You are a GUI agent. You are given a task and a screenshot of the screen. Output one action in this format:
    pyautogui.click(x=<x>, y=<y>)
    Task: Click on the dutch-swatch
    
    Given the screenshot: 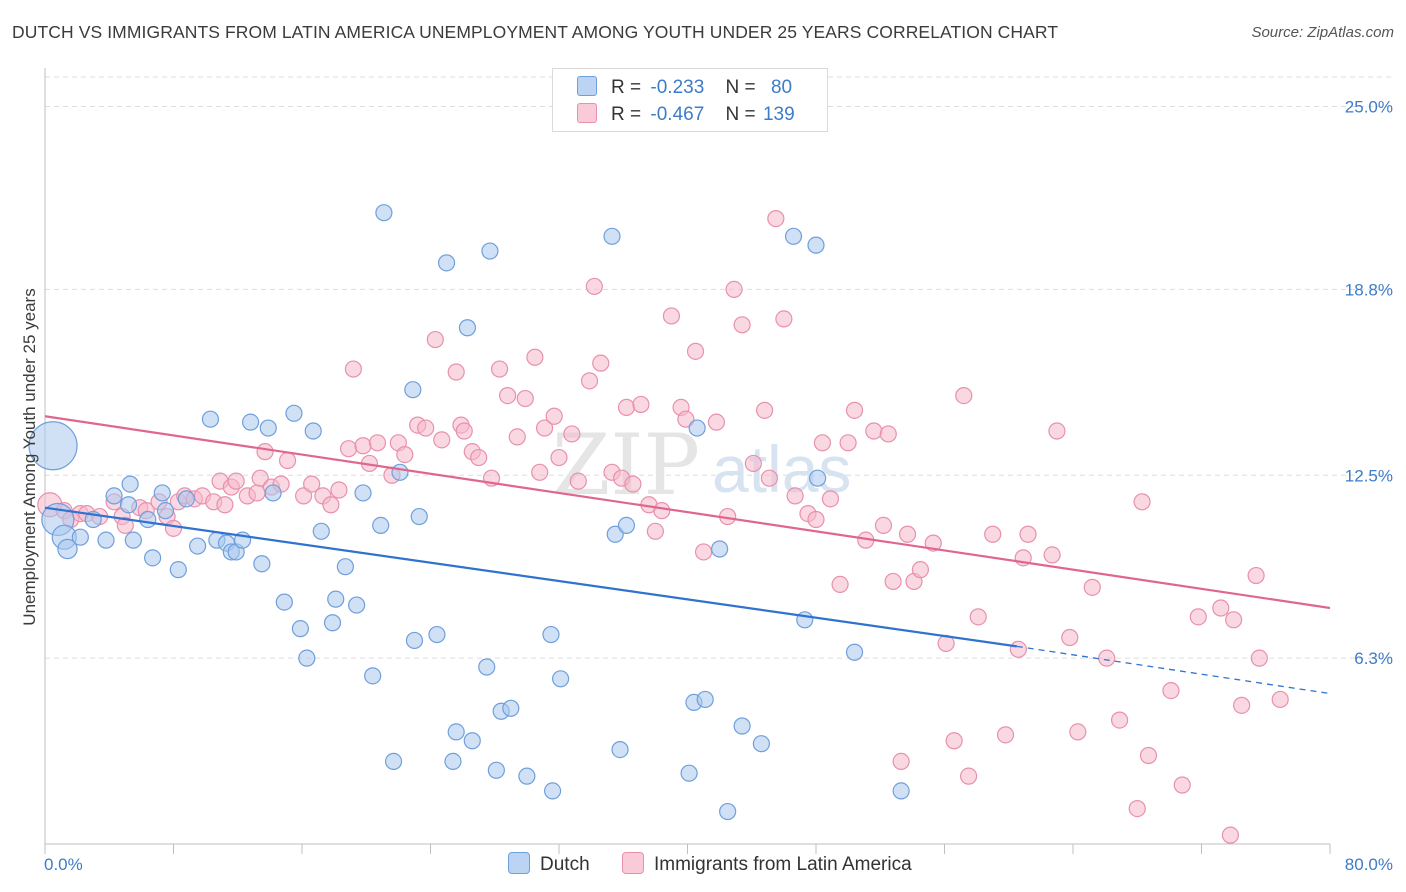 What is the action you would take?
    pyautogui.click(x=587, y=86)
    